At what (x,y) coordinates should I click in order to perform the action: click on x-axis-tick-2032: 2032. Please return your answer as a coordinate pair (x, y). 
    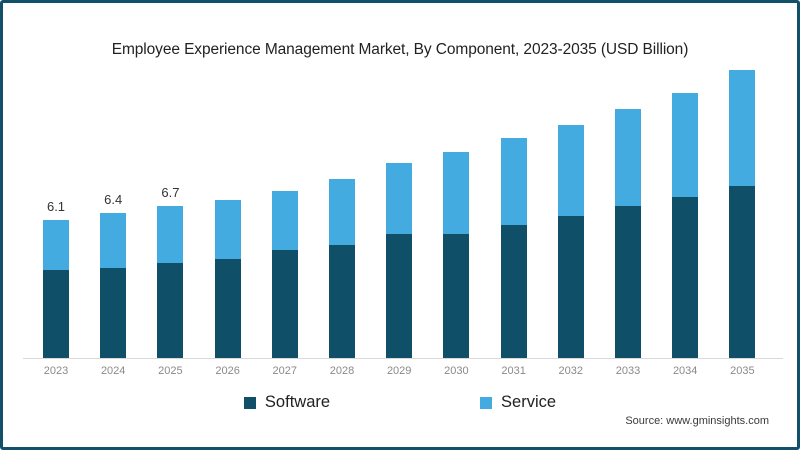
    Looking at the image, I should click on (571, 371).